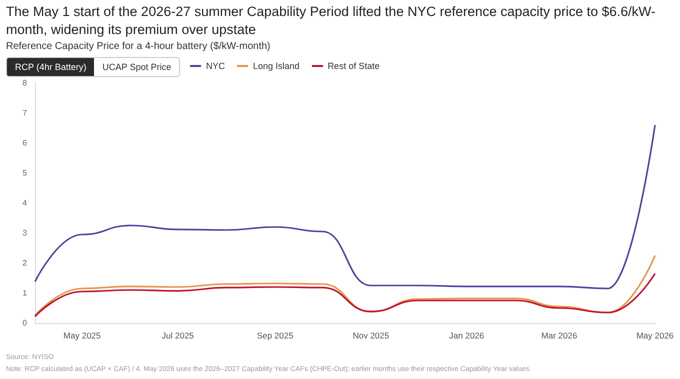 The height and width of the screenshot is (379, 680). I want to click on x-tick-label: Sep 2025, so click(275, 335).